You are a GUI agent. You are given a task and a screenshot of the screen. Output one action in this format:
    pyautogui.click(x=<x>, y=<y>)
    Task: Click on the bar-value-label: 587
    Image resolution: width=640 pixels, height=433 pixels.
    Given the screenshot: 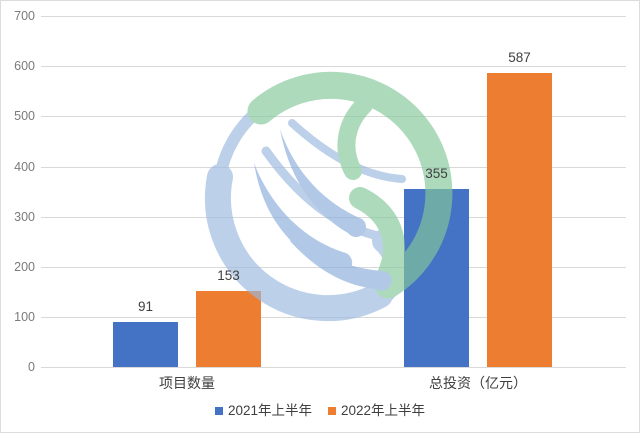 What is the action you would take?
    pyautogui.click(x=519, y=57)
    